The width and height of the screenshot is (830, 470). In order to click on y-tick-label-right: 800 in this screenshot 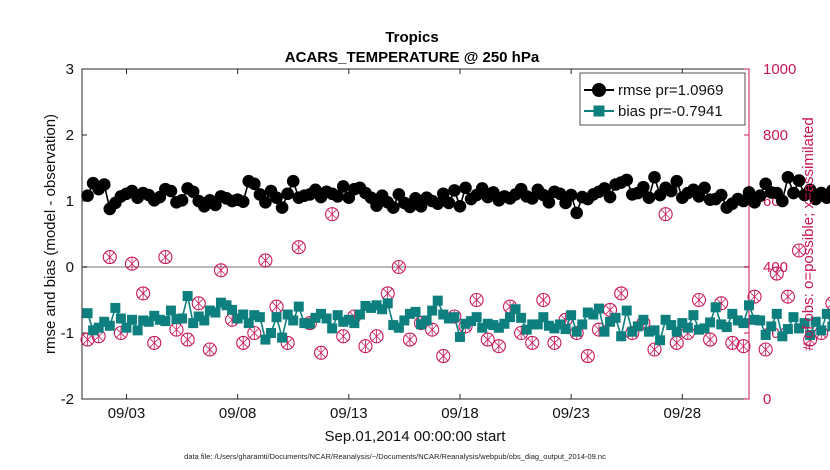, I will do `click(775, 135)`.